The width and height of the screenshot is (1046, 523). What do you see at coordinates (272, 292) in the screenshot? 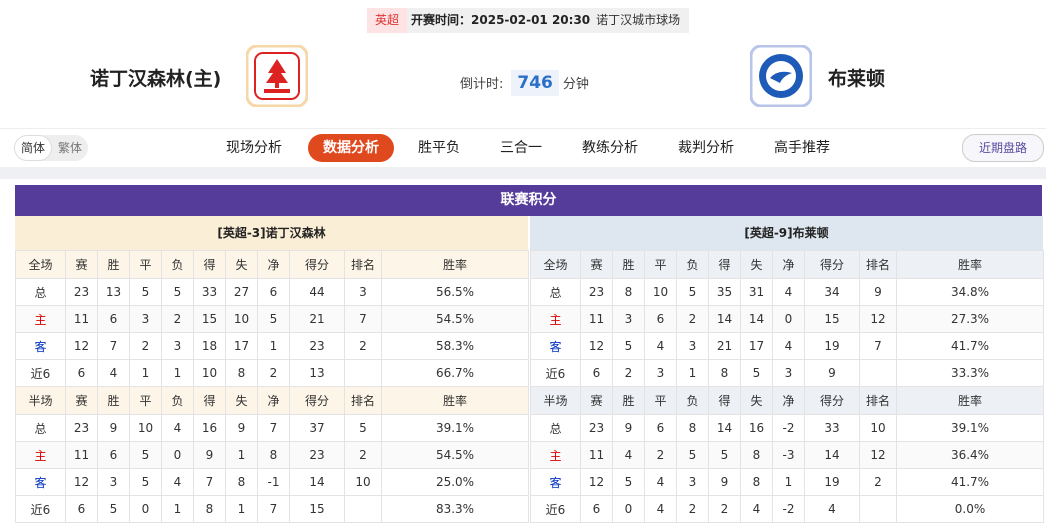
I see `data-row: 总 23 13 5 5 33 27 6 44 3 56.5%` at bounding box center [272, 292].